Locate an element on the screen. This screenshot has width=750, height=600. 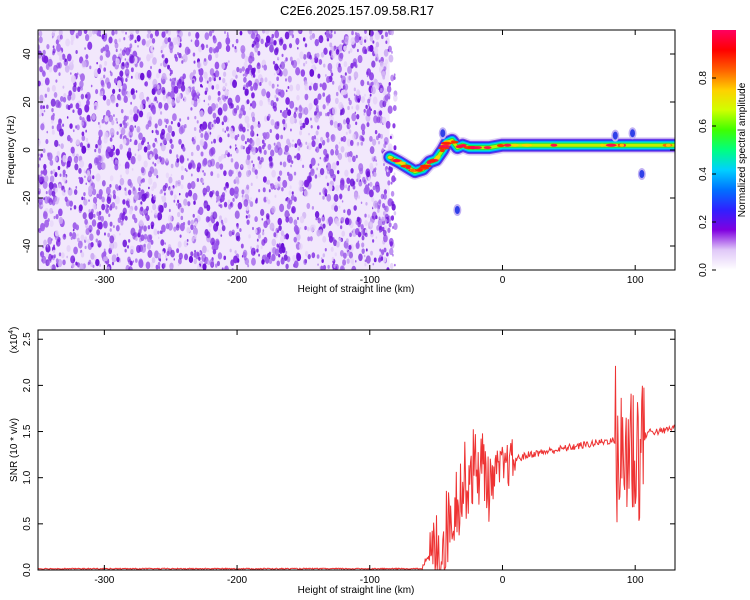
ridge-hotspot is located at coordinates (611, 145).